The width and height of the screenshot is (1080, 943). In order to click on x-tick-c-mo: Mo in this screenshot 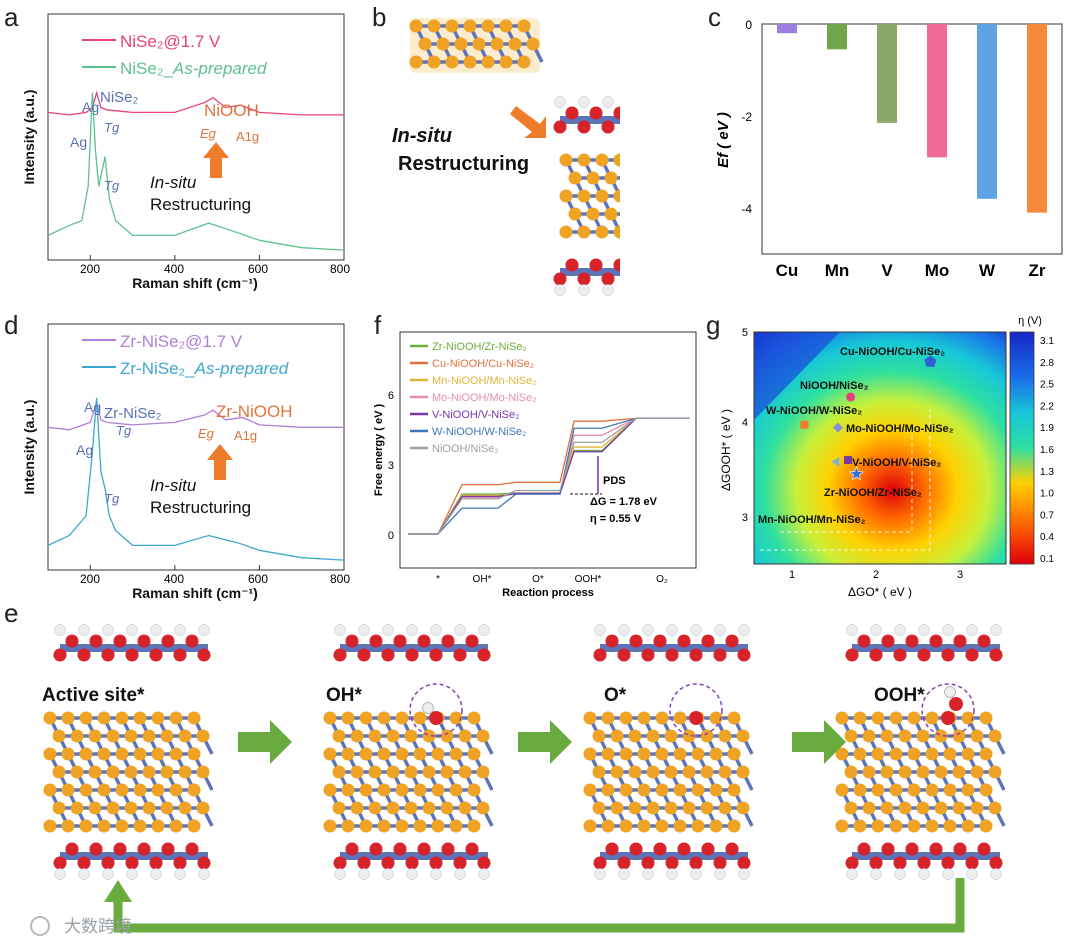, I will do `click(937, 270)`.